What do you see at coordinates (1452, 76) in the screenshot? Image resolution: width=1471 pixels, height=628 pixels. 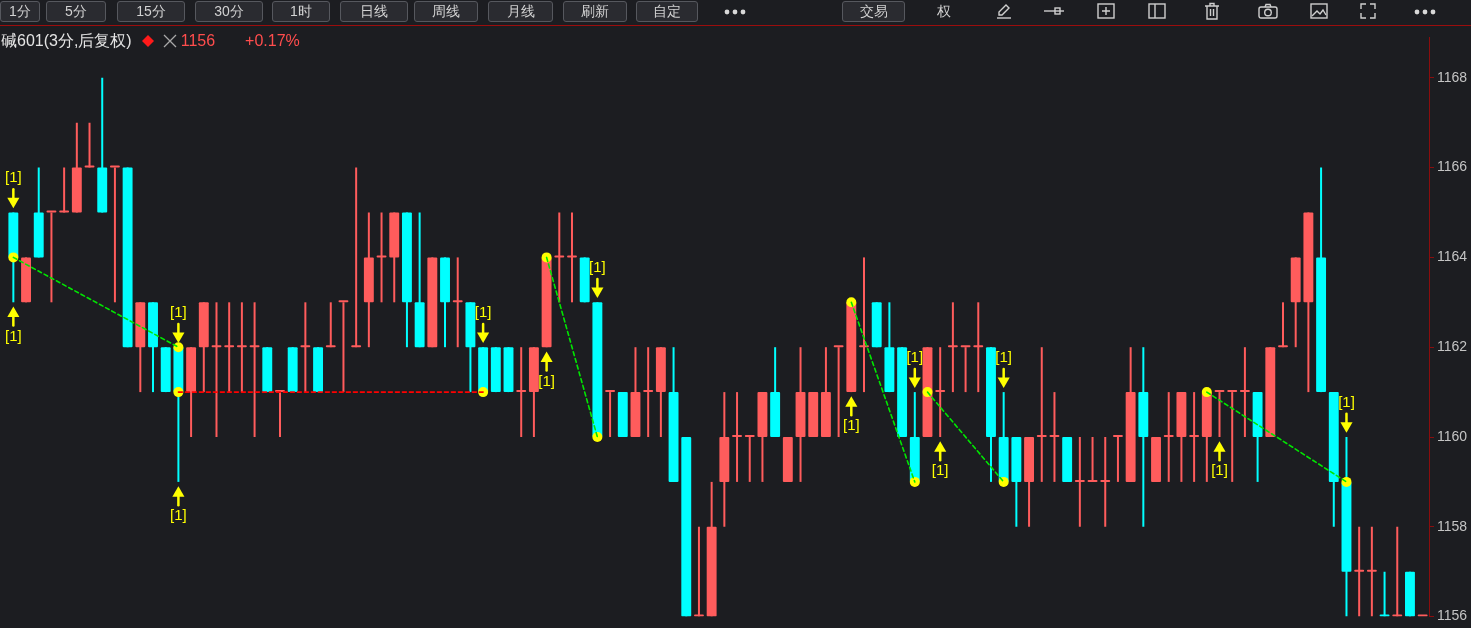 I see `y-tick-label: 1168` at bounding box center [1452, 76].